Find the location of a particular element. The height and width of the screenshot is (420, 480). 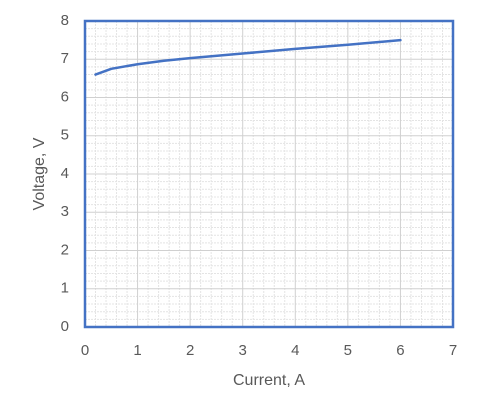

x-tick-label: 4 is located at coordinates (295, 350).